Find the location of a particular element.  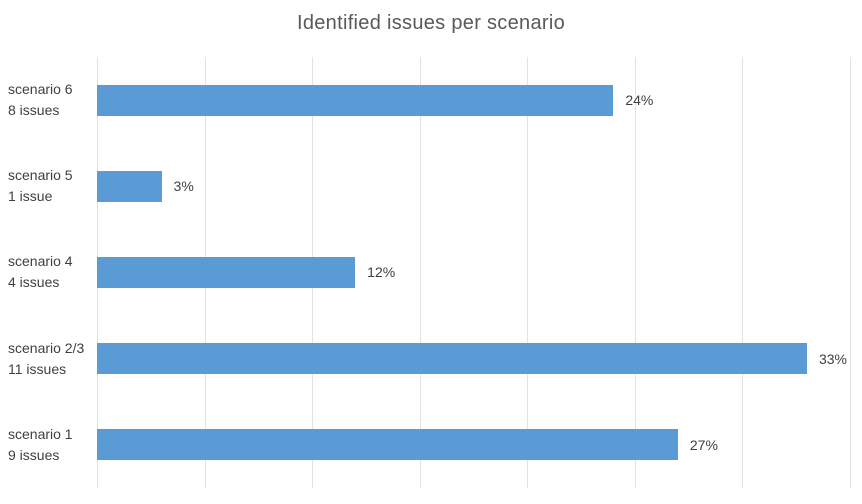

category-label: scenario 5 1 issue is located at coordinates (51, 186).